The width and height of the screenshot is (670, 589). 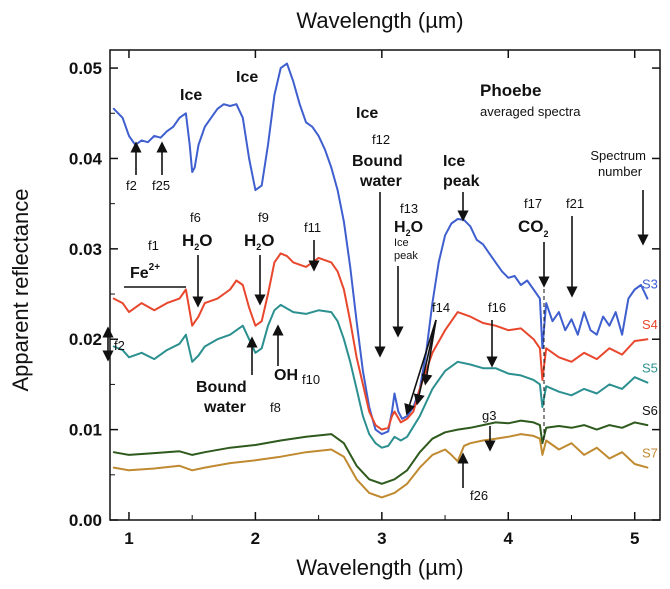 What do you see at coordinates (479, 495) in the screenshot?
I see `label-f26: f26` at bounding box center [479, 495].